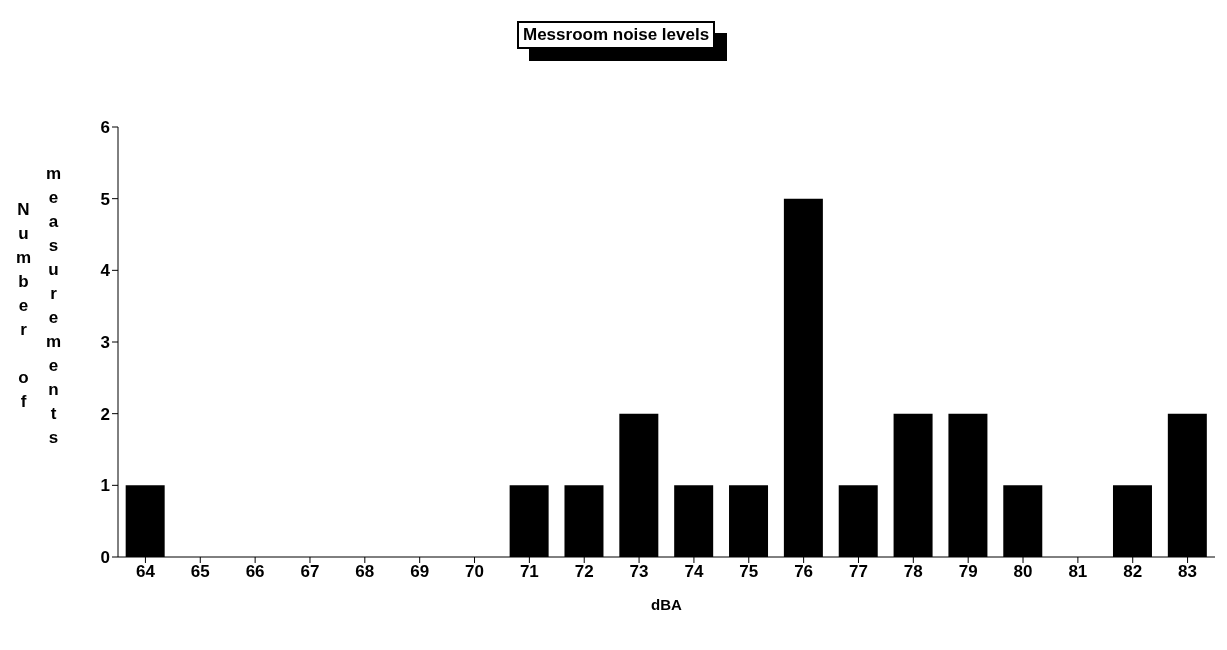 The height and width of the screenshot is (650, 1227). Describe the element at coordinates (639, 572) in the screenshot. I see `x-tick-label: 73` at that location.